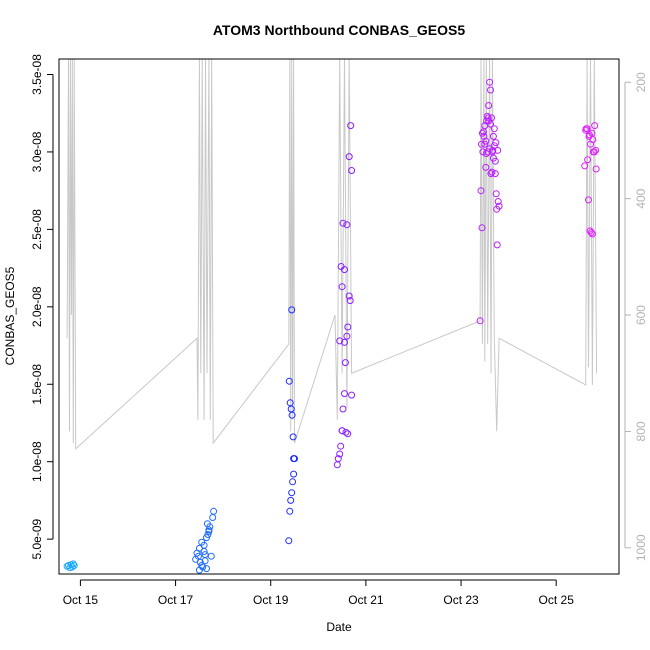 This screenshot has height=650, width=650. I want to click on x-axis-title: Date, so click(339, 627).